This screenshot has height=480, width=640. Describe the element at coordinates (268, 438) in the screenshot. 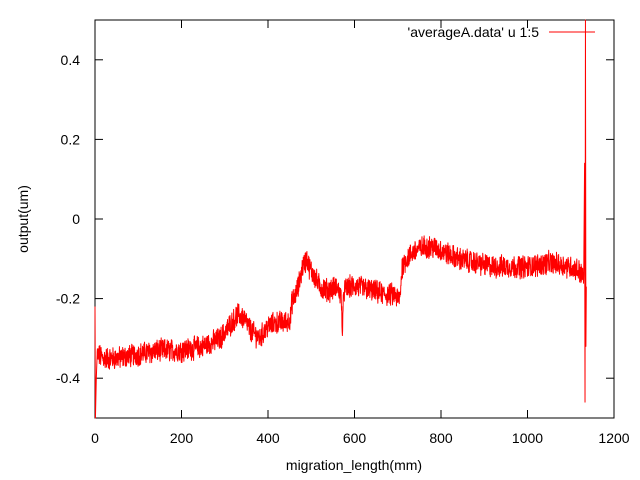

I see `x-tick-label: 400` at that location.